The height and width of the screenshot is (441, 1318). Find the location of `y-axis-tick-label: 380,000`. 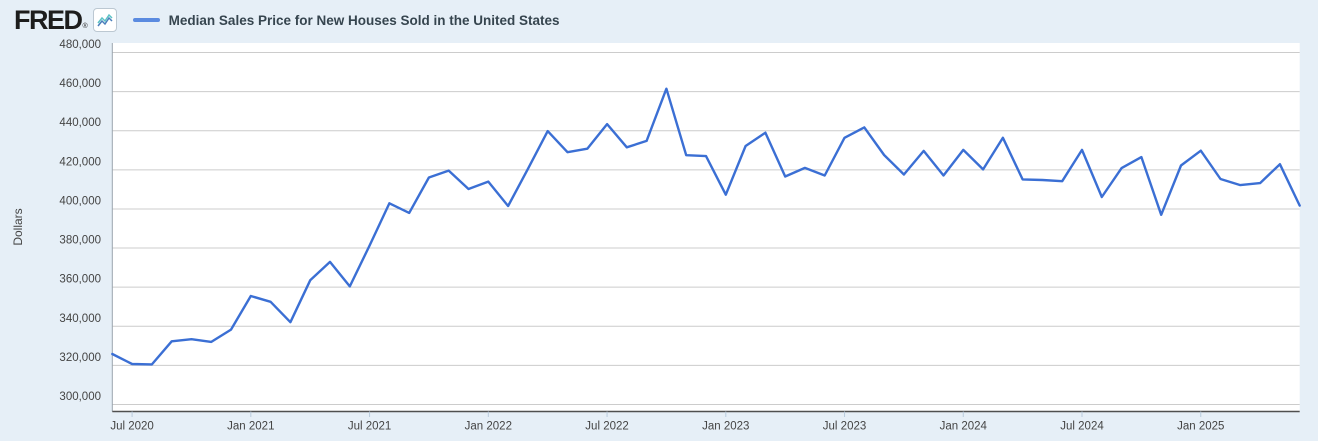

y-axis-tick-label: 380,000 is located at coordinates (80, 241).